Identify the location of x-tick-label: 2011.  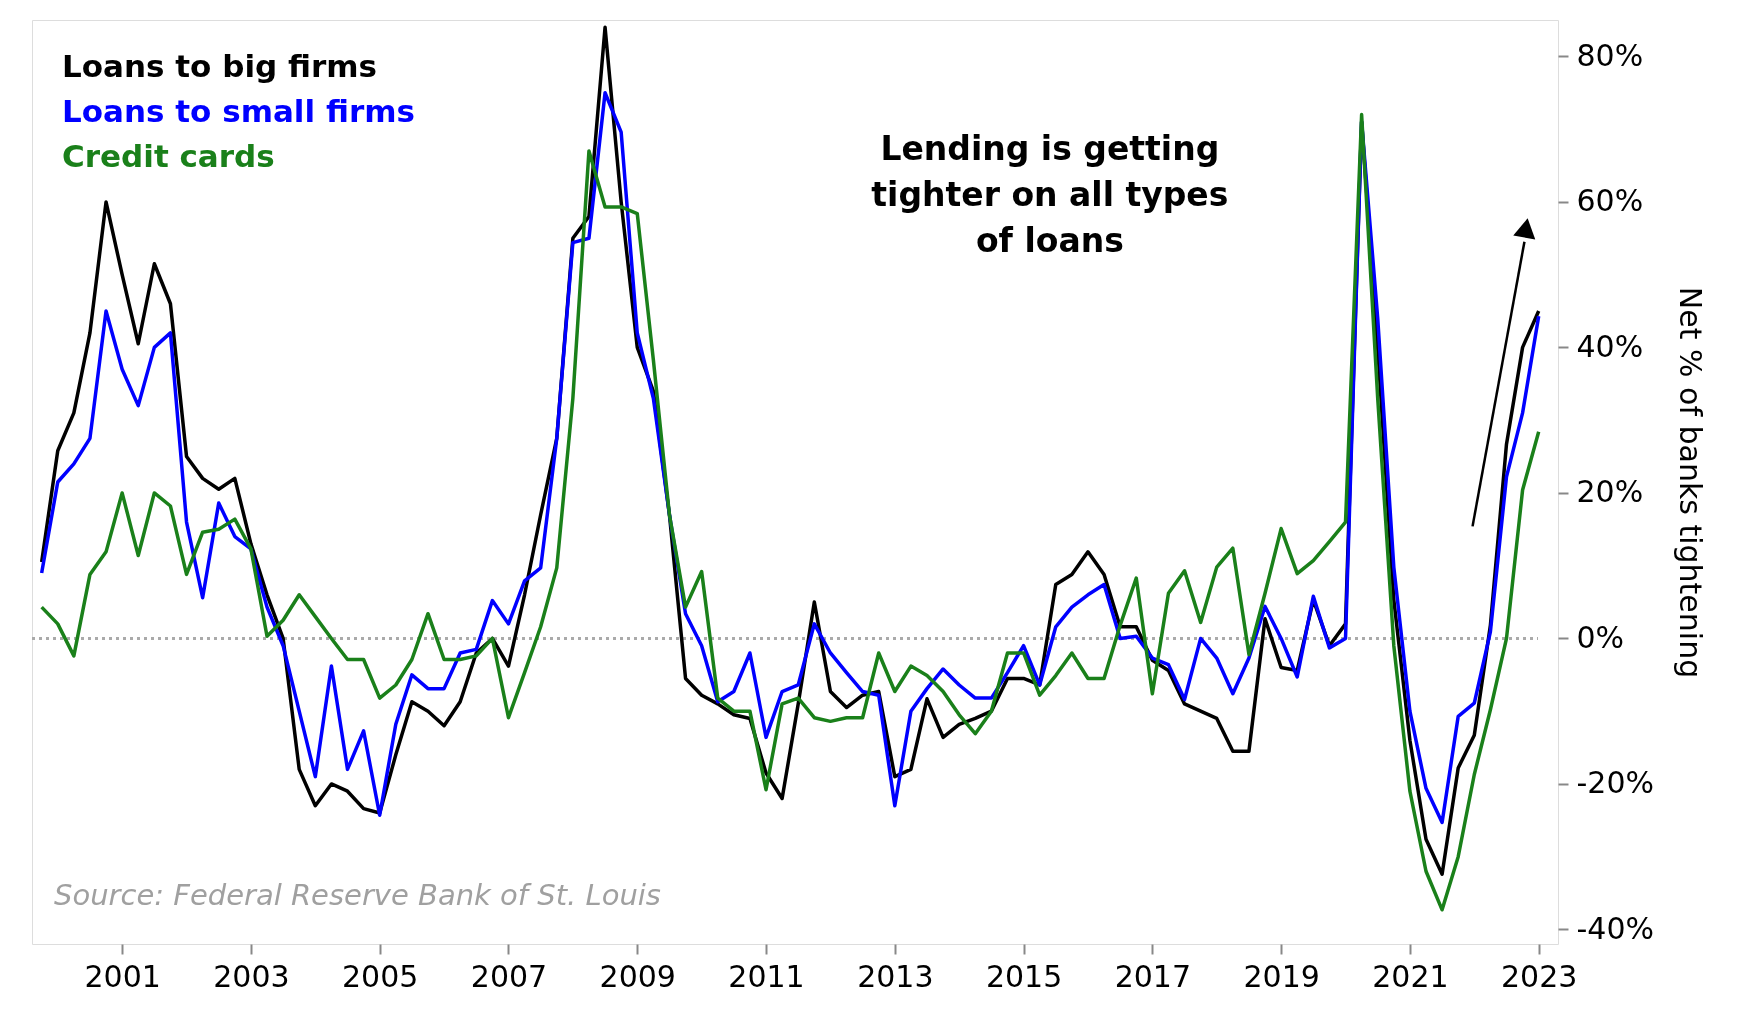
(766, 976).